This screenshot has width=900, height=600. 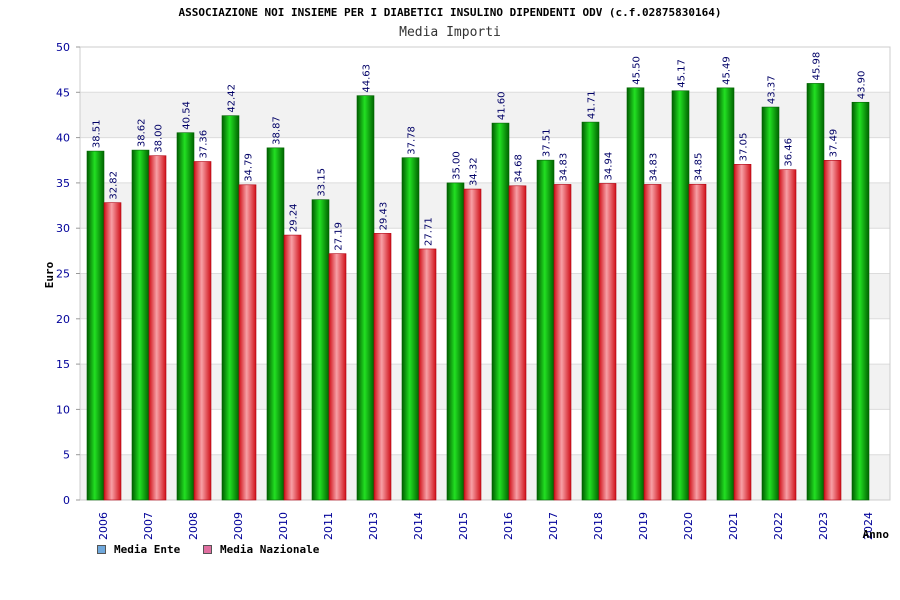 What do you see at coordinates (232, 98) in the screenshot?
I see `data-label: 42.42` at bounding box center [232, 98].